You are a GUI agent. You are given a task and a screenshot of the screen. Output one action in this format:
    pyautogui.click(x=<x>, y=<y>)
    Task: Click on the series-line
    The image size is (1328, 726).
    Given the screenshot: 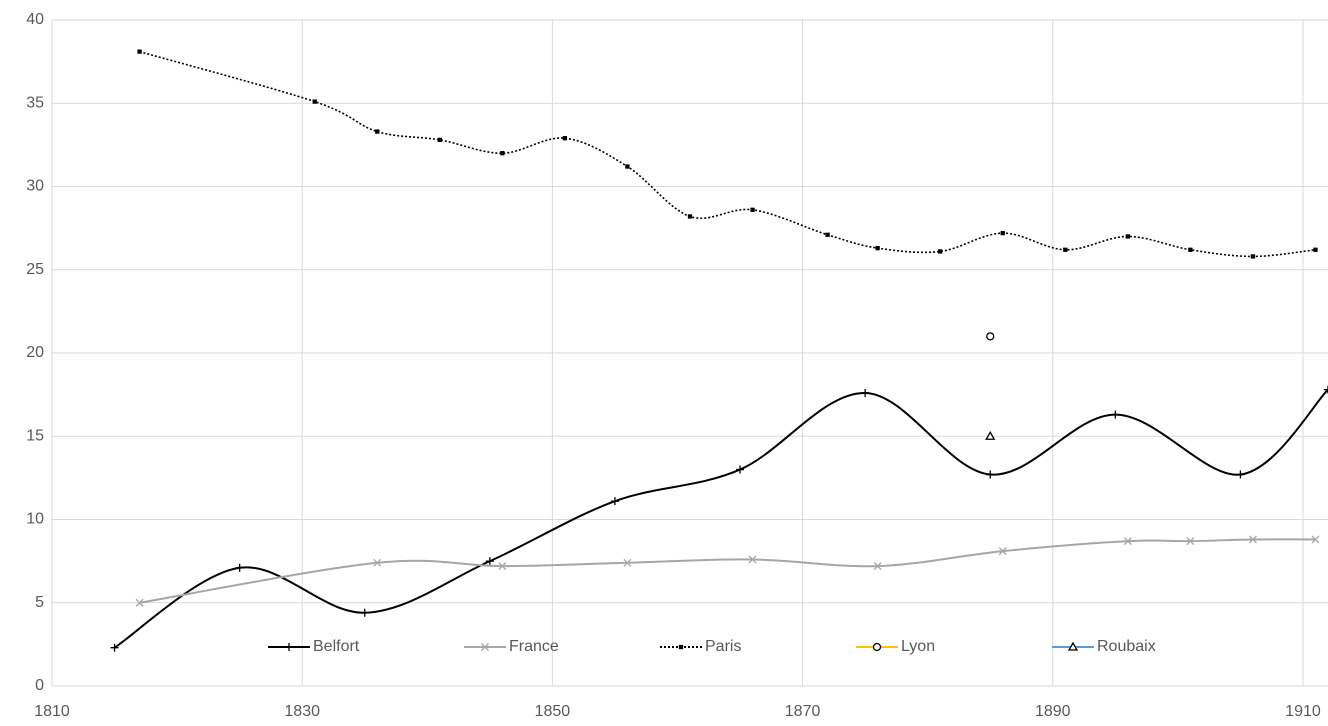 What is the action you would take?
    pyautogui.click(x=727, y=571)
    